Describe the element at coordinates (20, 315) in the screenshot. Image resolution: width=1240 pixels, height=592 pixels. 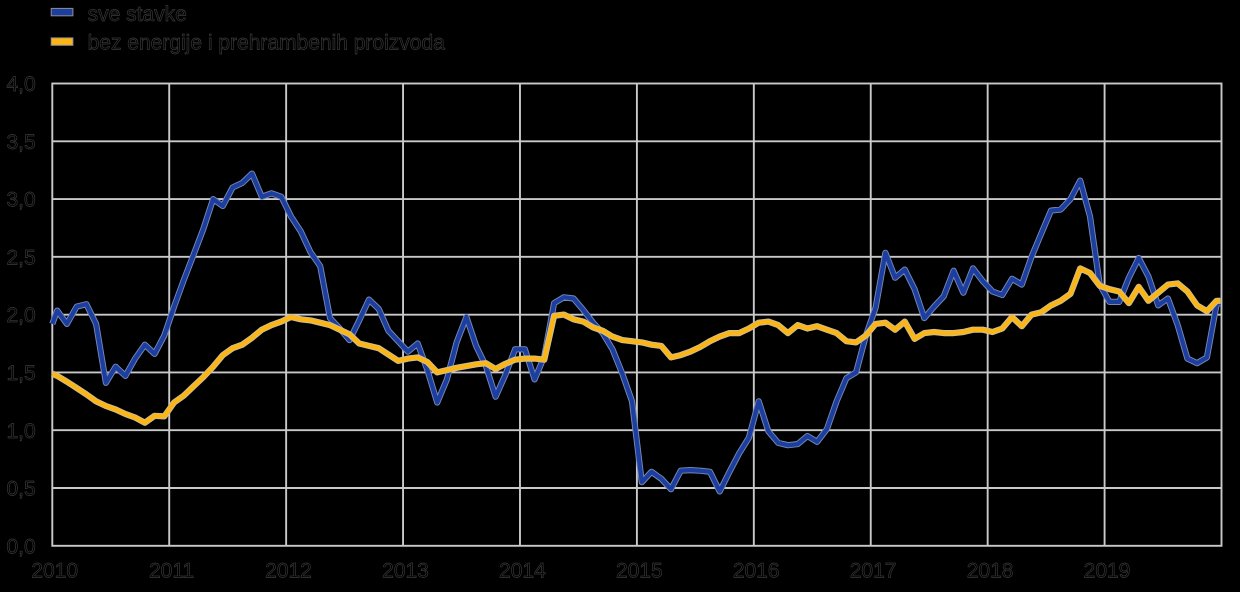
I see `svg-text: 2,0` at that location.